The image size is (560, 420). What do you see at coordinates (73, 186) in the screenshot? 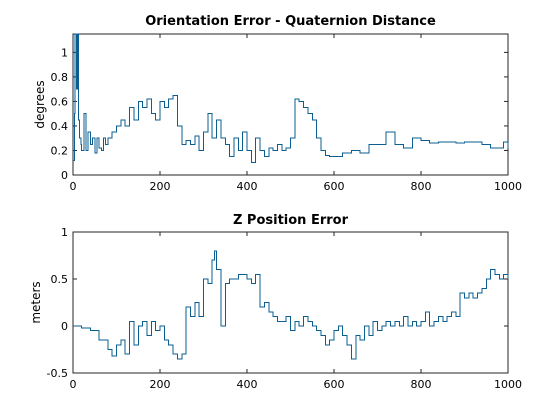
I see `orientation-error-xtick-label: 0` at bounding box center [73, 186].